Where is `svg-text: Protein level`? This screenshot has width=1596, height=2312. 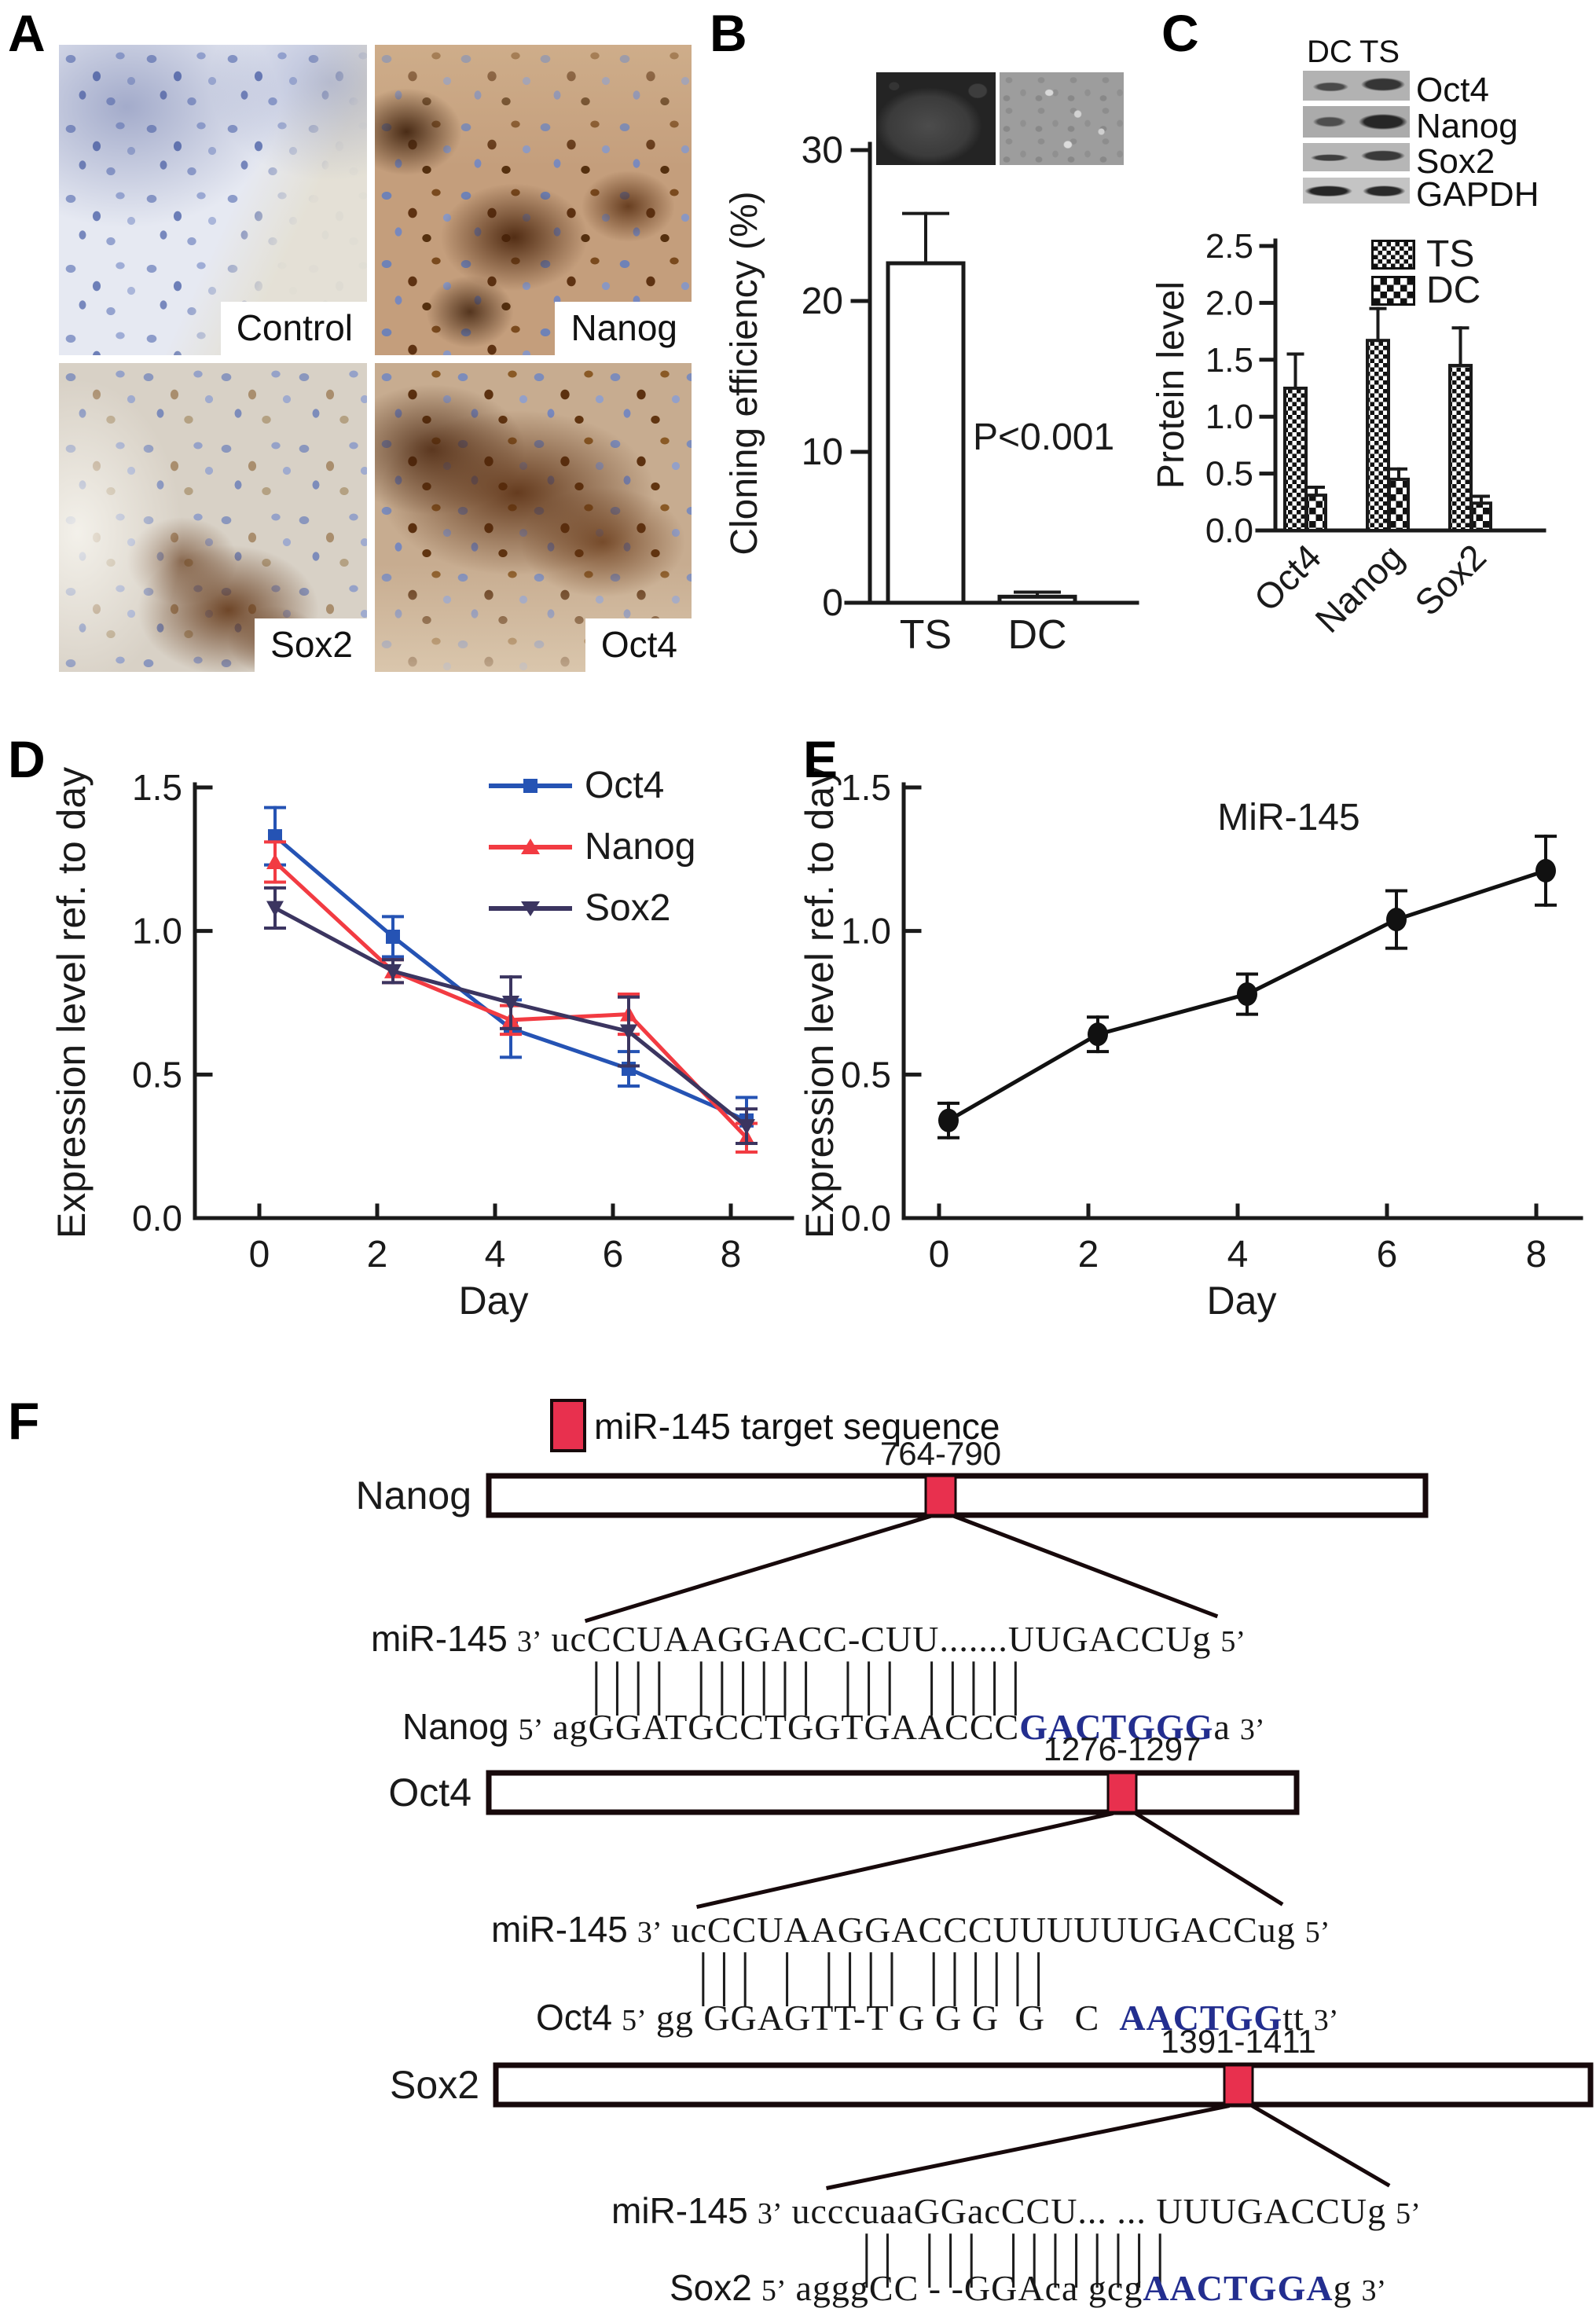
svg-text: Protein level is located at coordinates (1171, 385).